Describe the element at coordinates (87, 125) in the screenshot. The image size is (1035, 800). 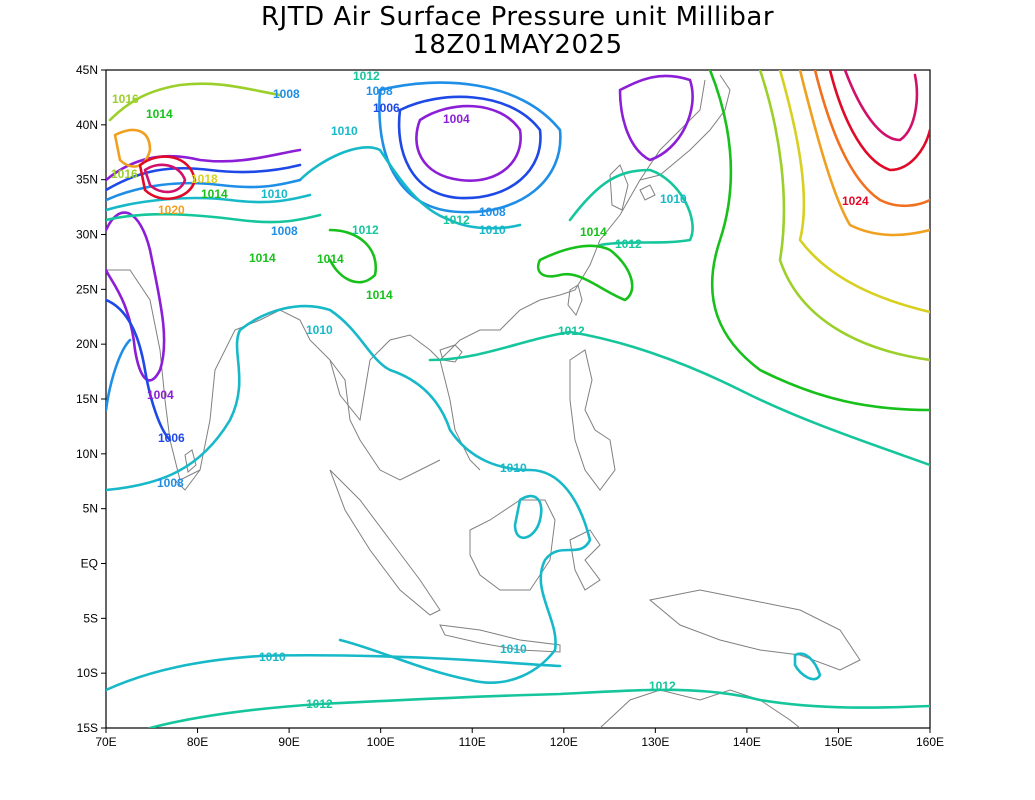
I see `lat-tick-label: 40N` at that location.